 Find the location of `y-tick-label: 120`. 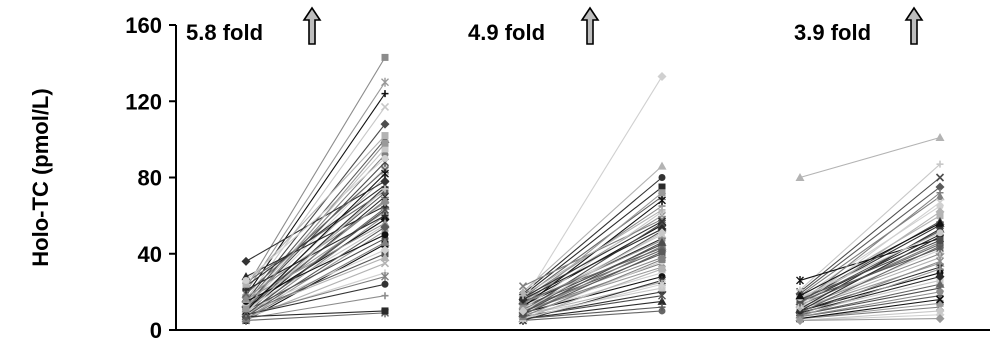

y-tick-label: 120 is located at coordinates (143, 101).